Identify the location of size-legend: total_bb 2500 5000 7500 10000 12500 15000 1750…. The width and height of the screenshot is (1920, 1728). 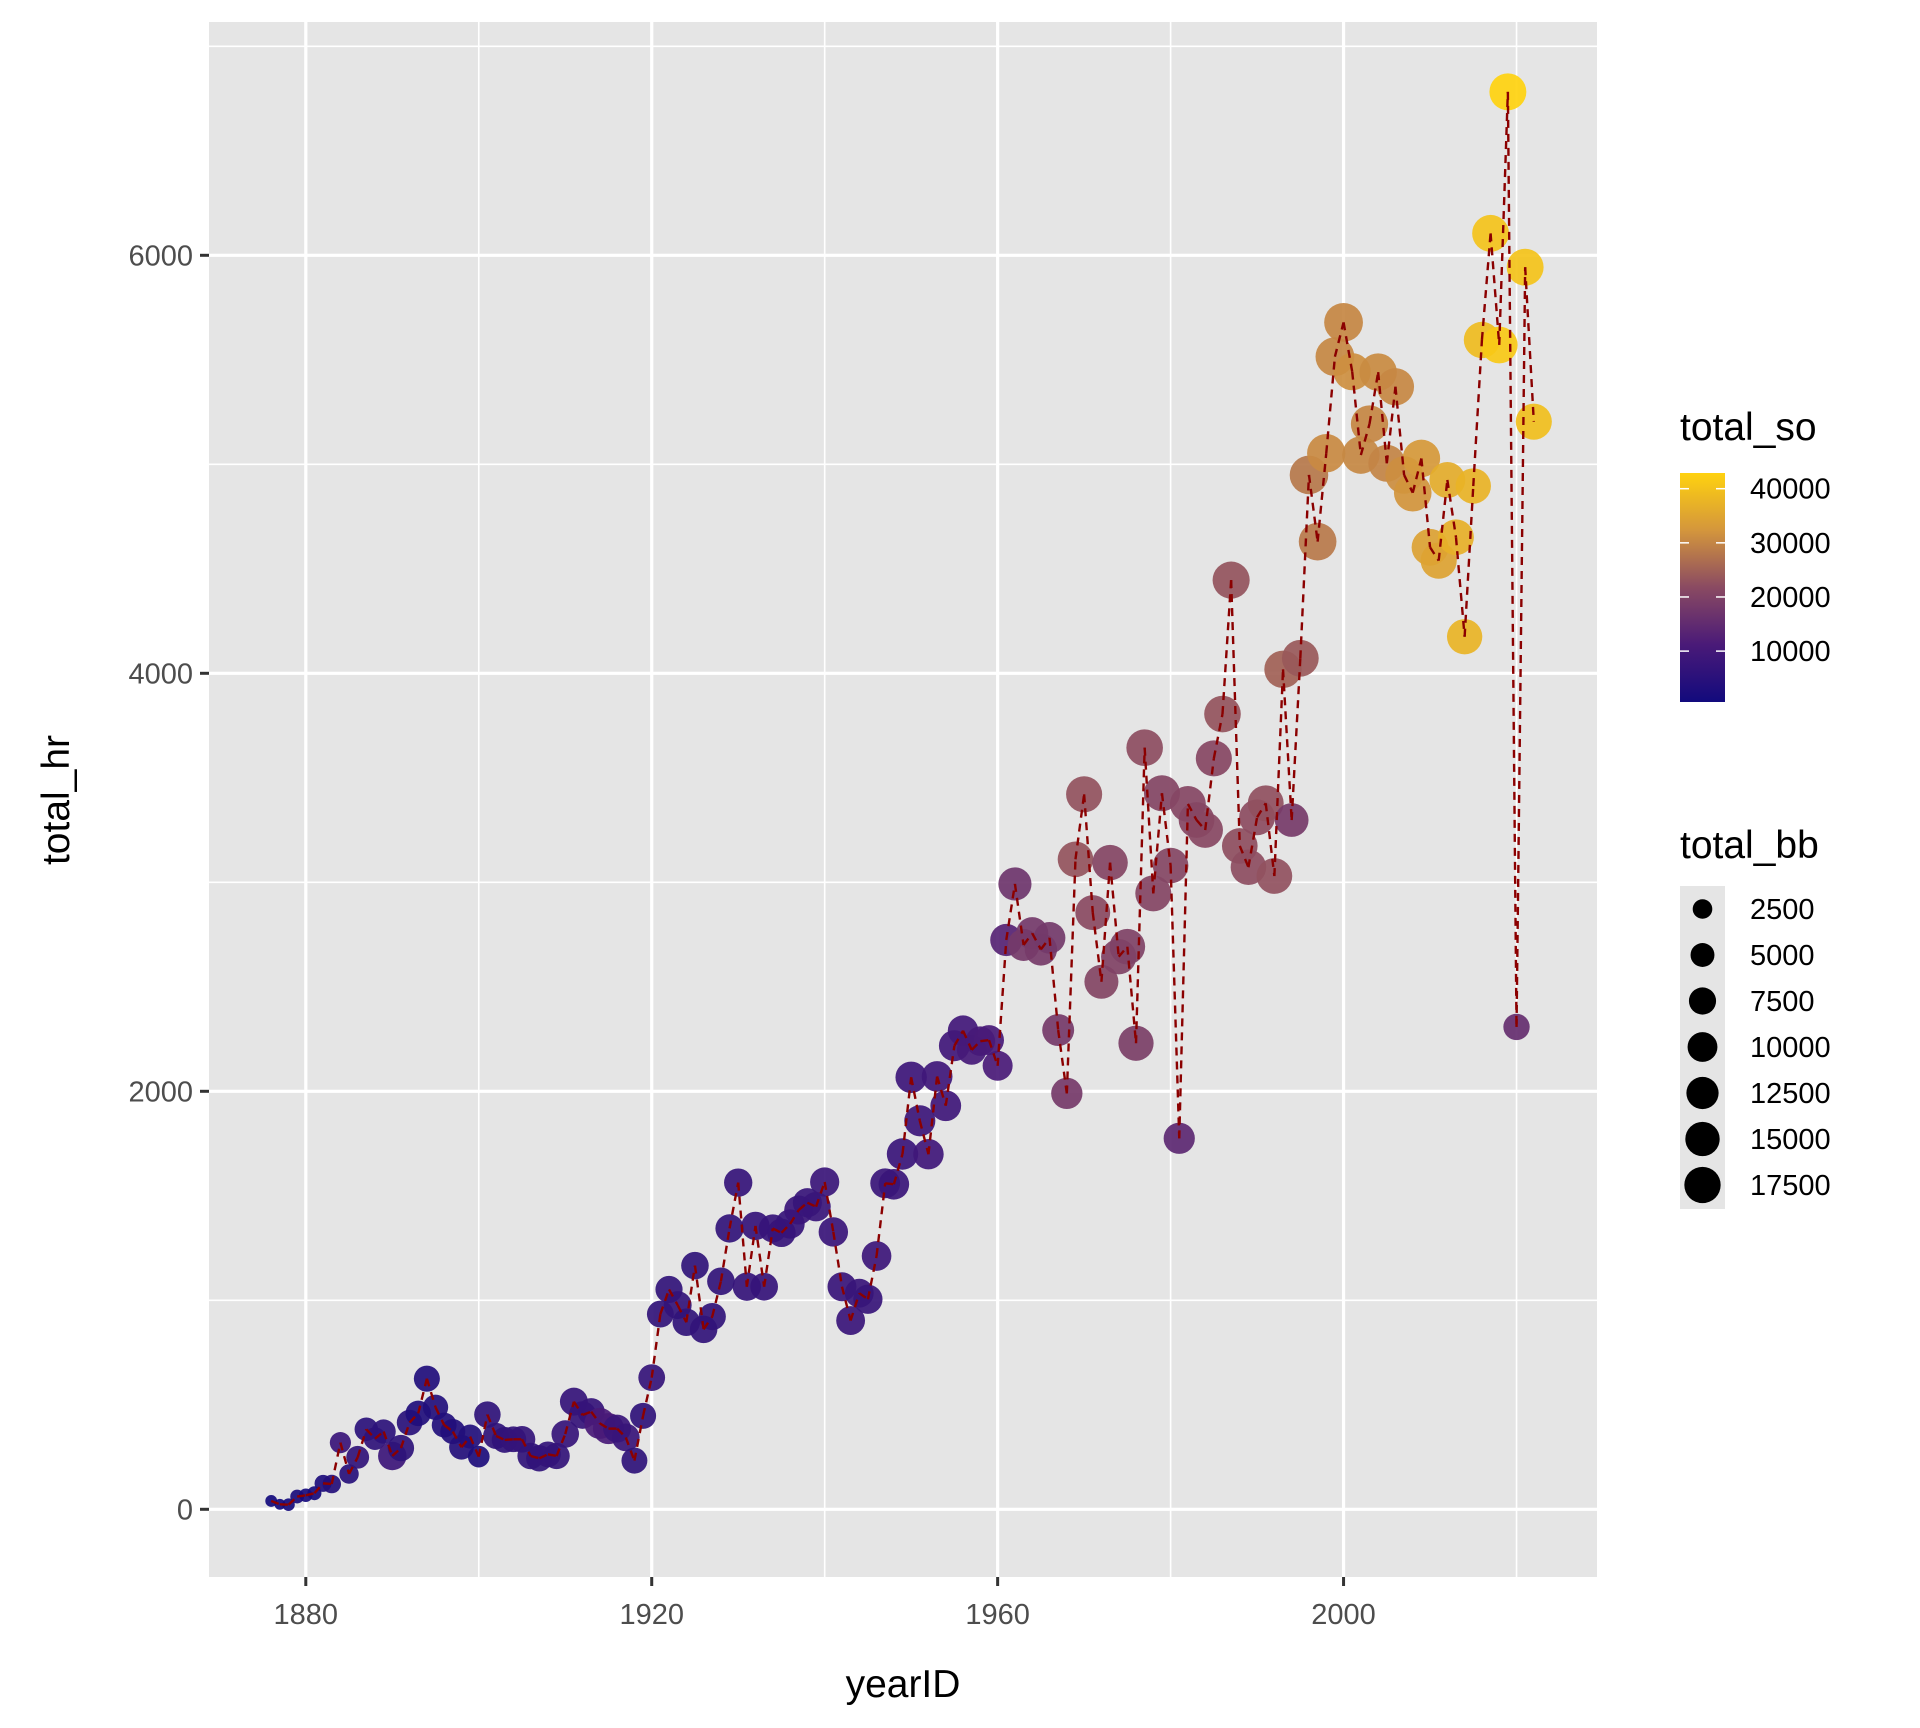
(1755, 1016).